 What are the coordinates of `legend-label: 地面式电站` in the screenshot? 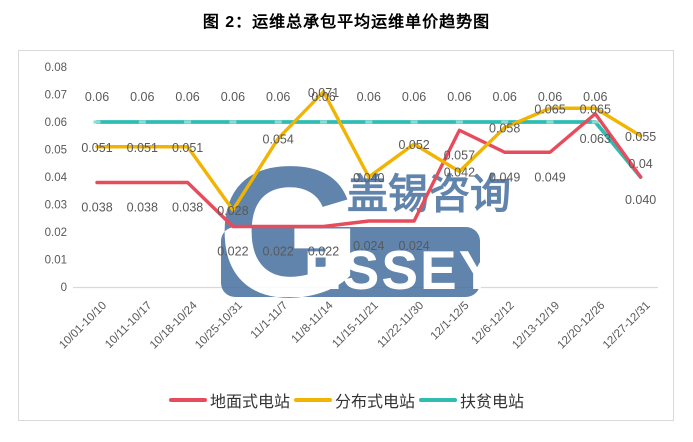 It's located at (249, 402).